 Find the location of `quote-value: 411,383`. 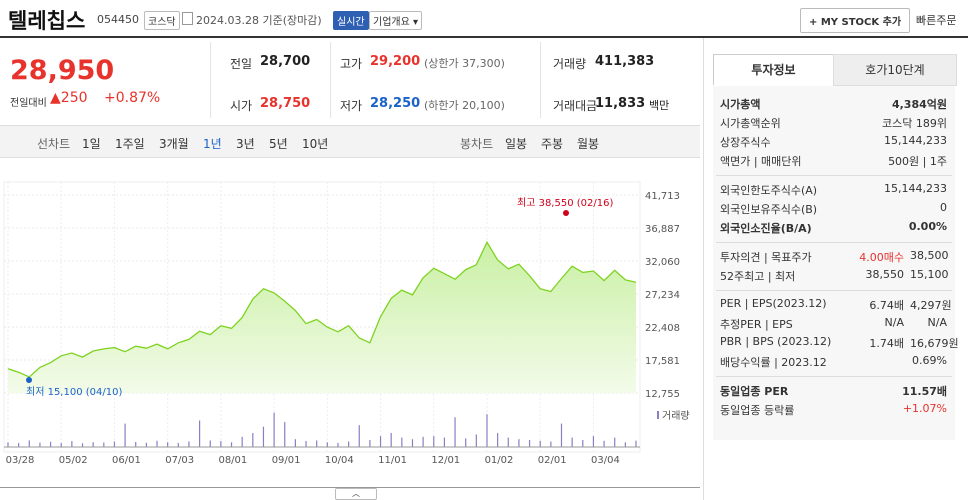

quote-value: 411,383 is located at coordinates (625, 61).